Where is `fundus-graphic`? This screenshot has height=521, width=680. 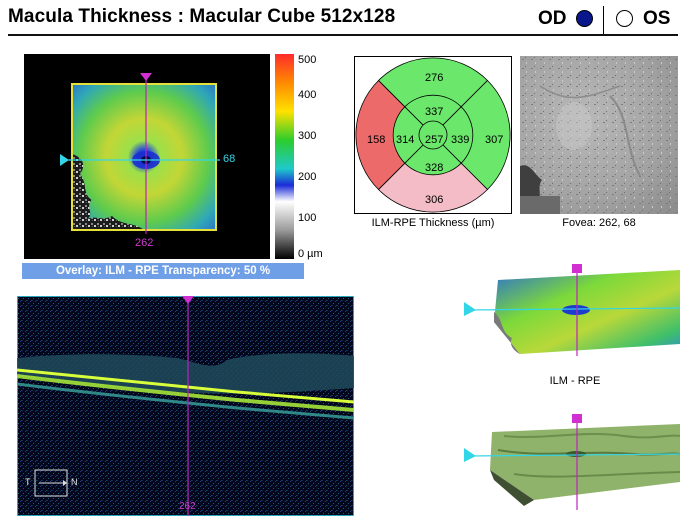 fundus-graphic is located at coordinates (599, 135).